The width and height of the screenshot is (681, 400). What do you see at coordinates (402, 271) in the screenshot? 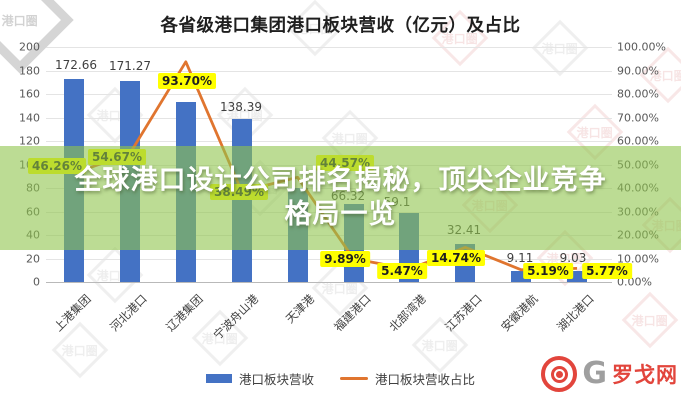
I see `line-point-label: 5.47%` at bounding box center [402, 271].